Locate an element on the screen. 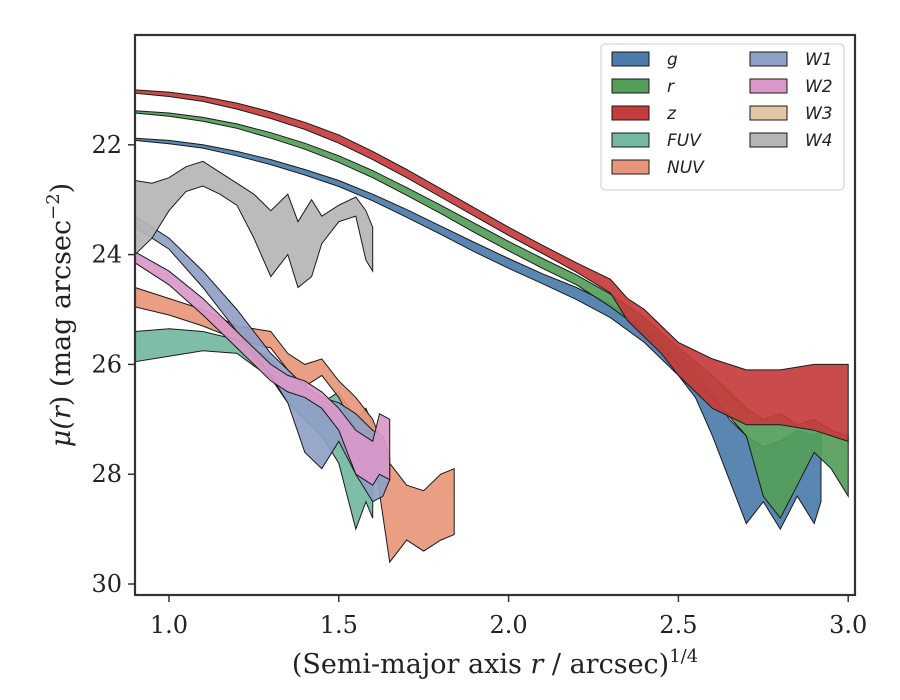 The image size is (900, 700). legend-swatch-g is located at coordinates (630, 59).